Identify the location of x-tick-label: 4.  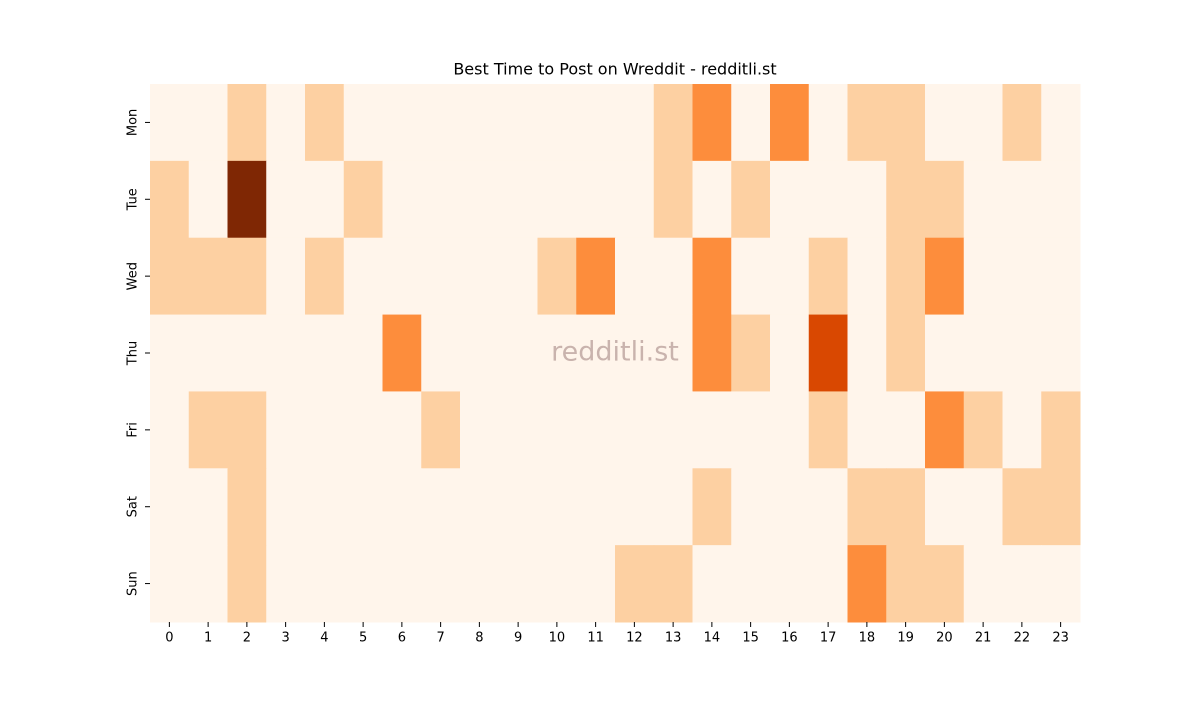
(324, 638).